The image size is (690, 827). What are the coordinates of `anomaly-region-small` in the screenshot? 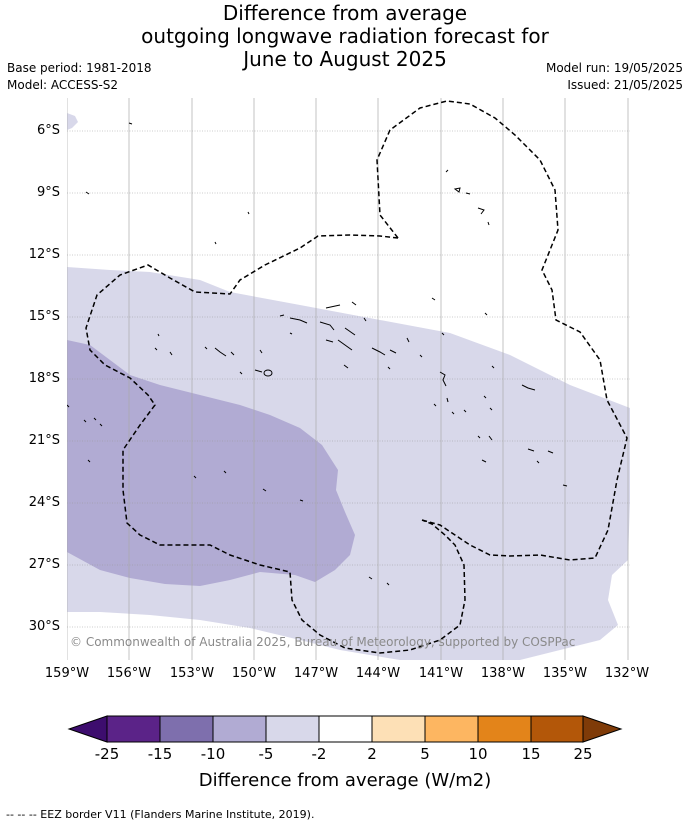 It's located at (72, 121).